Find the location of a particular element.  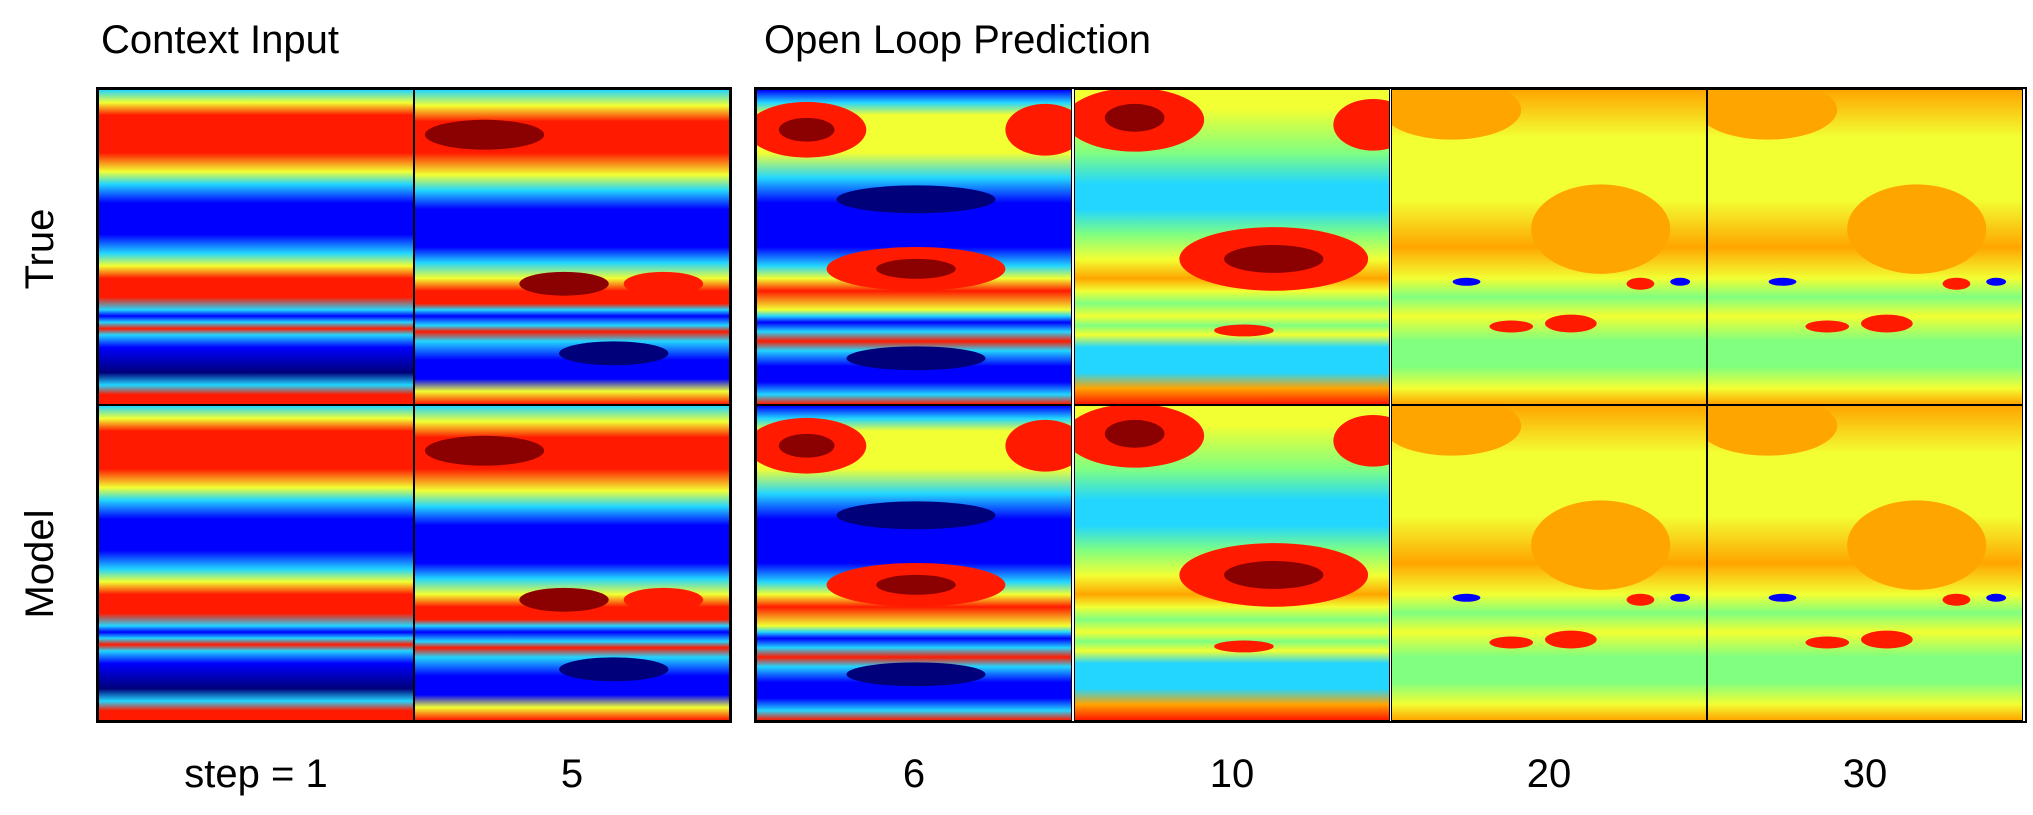

field-panel-step1-model is located at coordinates (256, 563).